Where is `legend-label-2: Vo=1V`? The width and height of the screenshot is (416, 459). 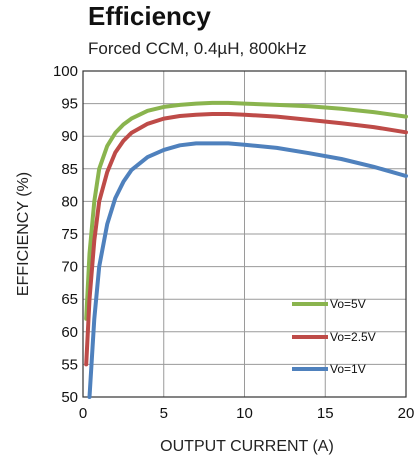
legend-label-2: Vo=1V is located at coordinates (348, 369).